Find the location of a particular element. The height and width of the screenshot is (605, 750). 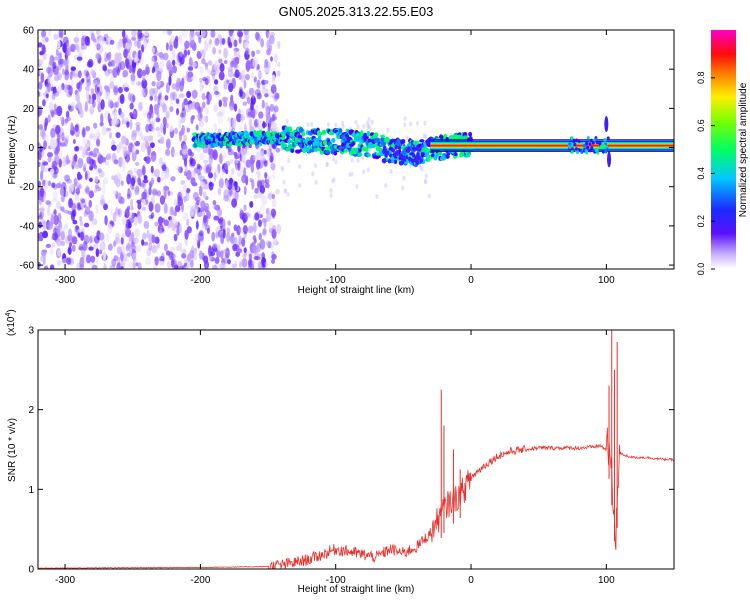

snr-multiplier-close: ) is located at coordinates (11, 310).